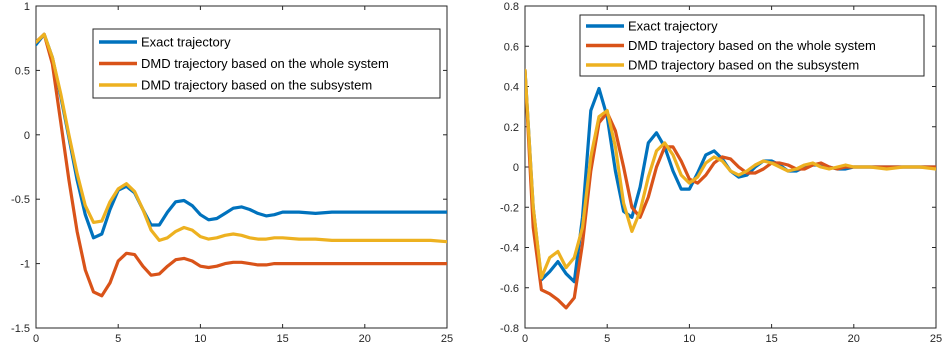  What do you see at coordinates (20, 200) in the screenshot?
I see `y-tick-label: -0.5` at bounding box center [20, 200].